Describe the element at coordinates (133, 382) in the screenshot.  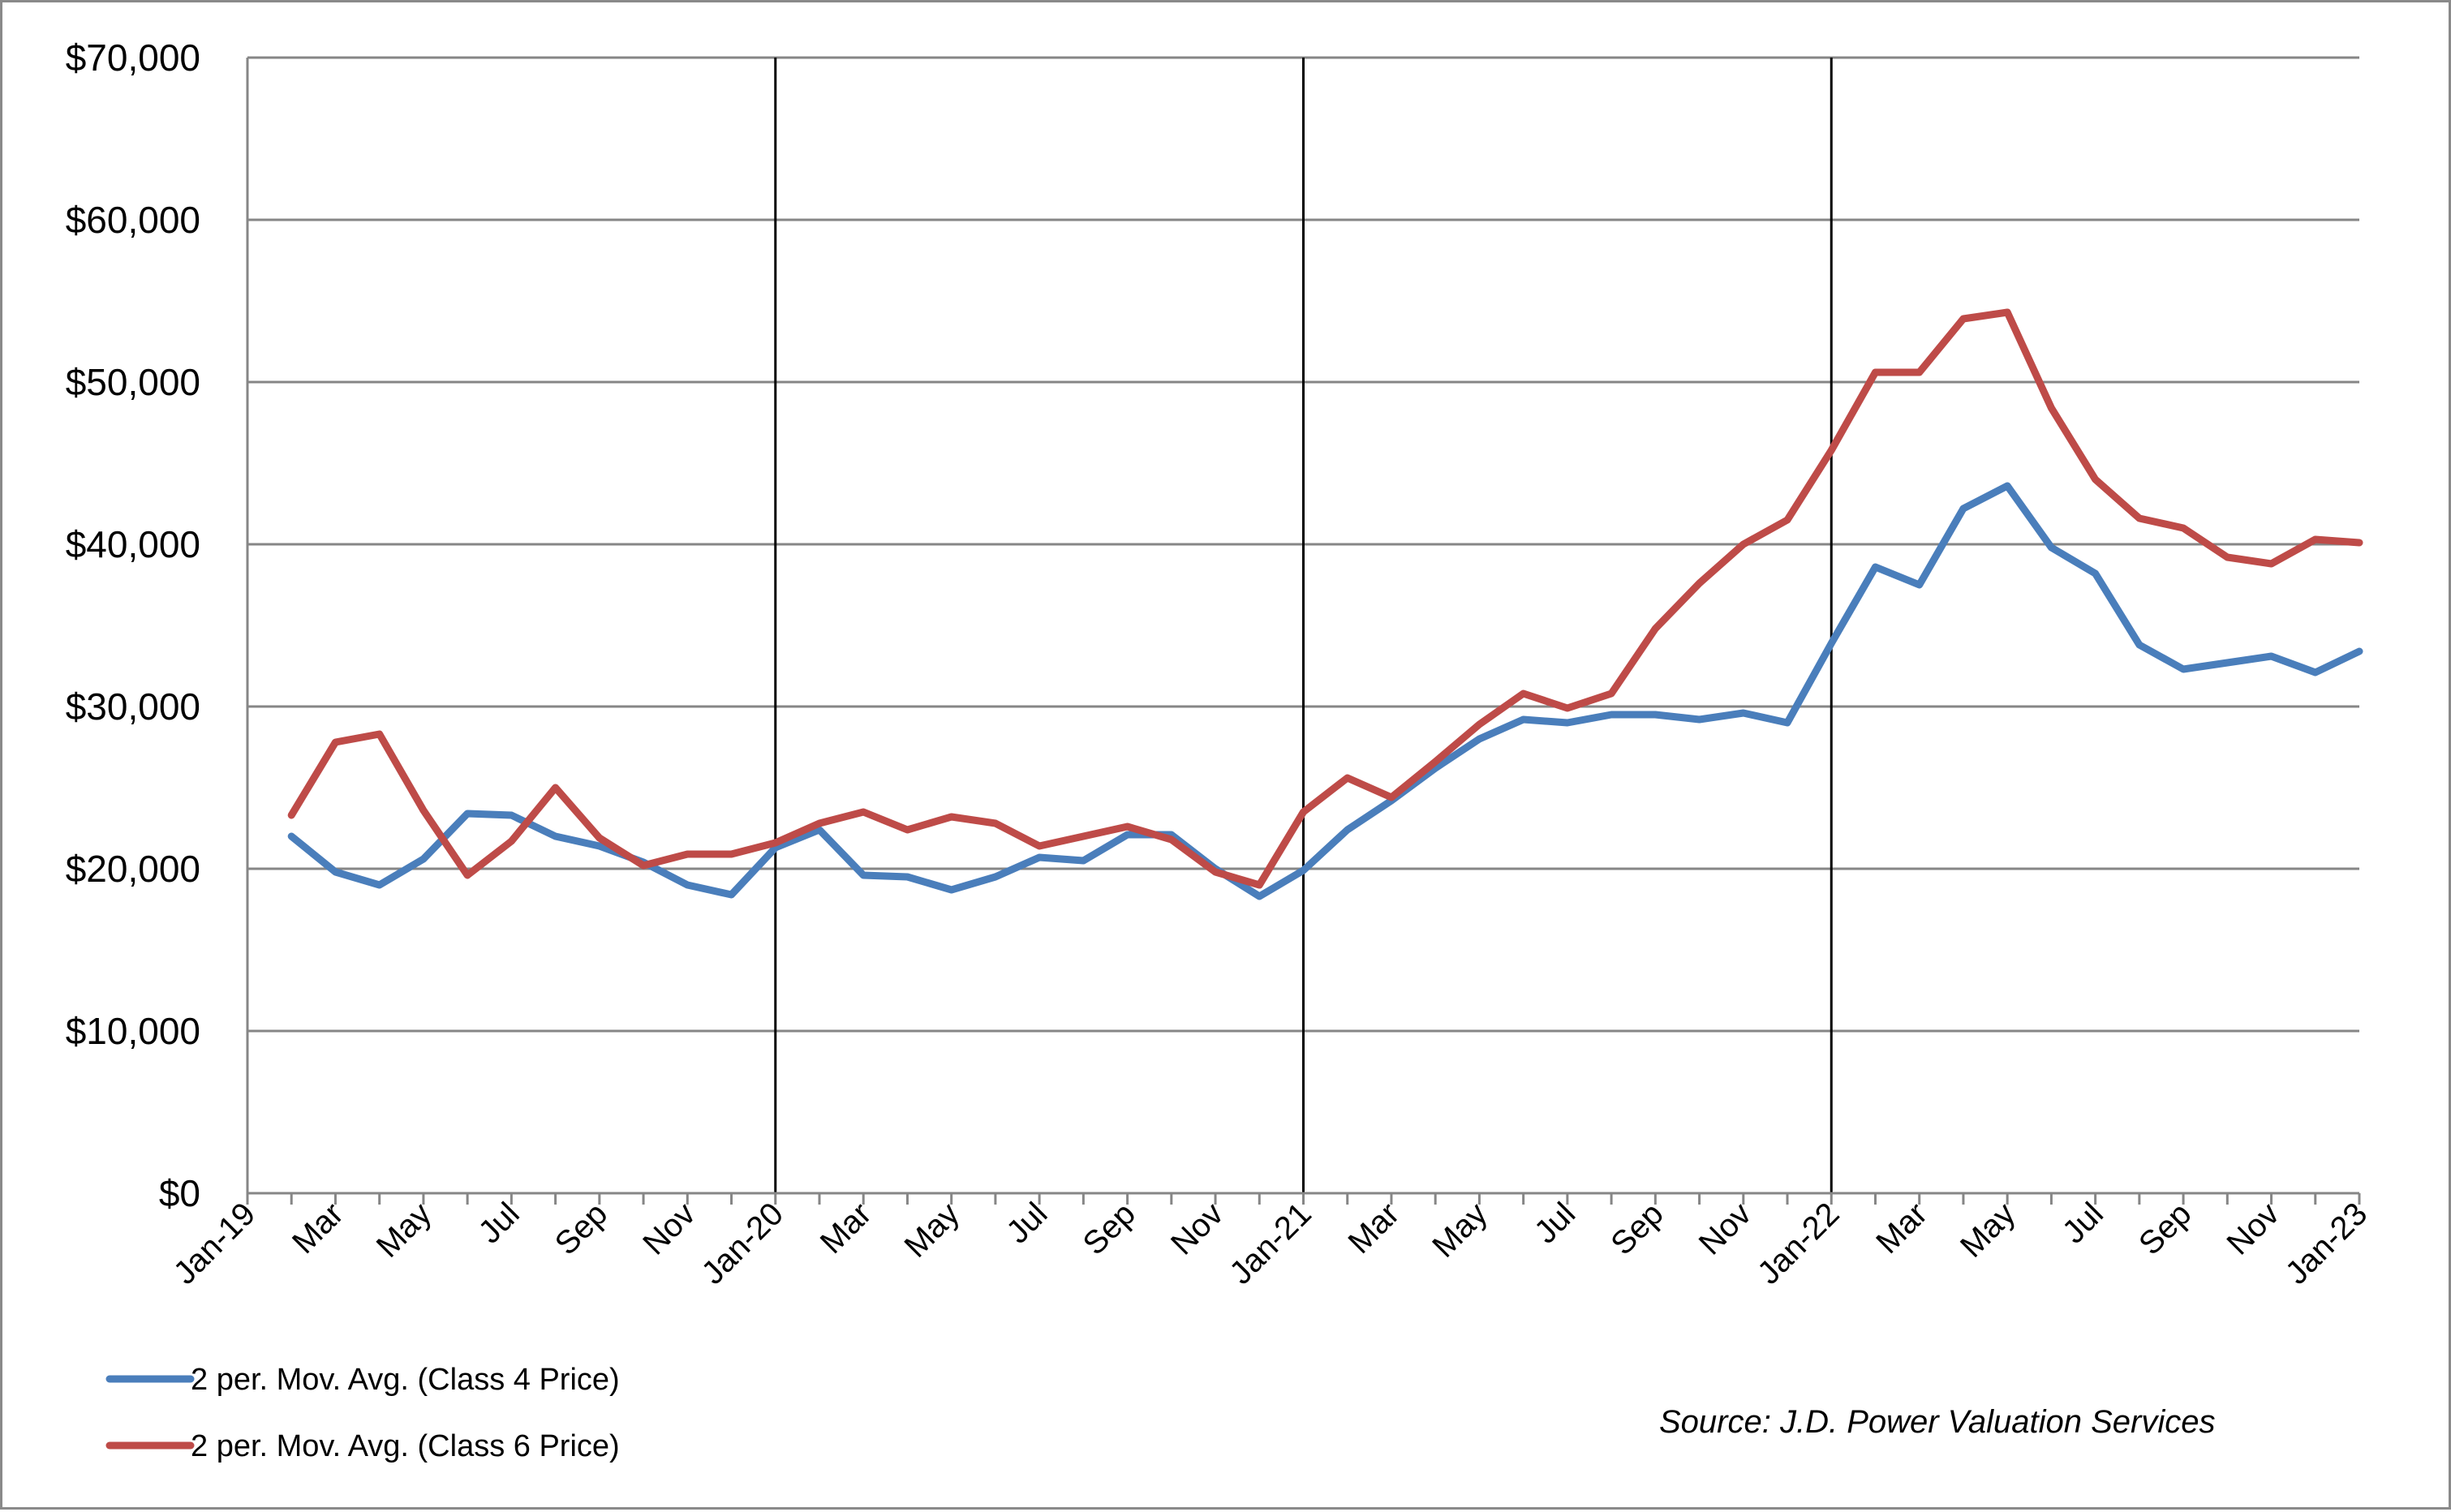
I see `y-tick-label: $50,000` at that location.